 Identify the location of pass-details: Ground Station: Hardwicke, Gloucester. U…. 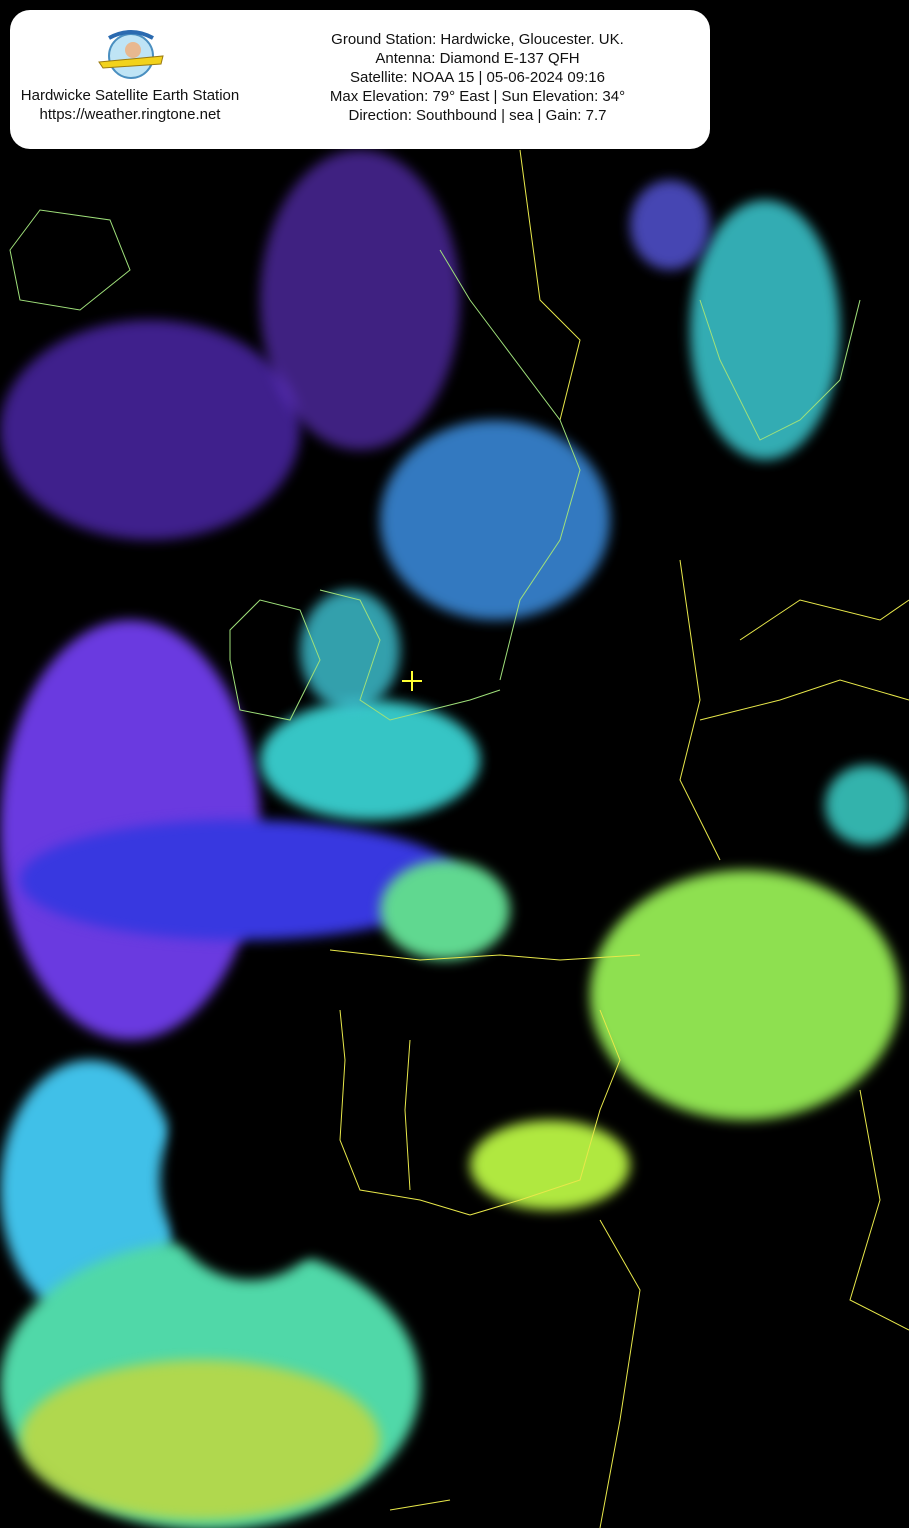
(477, 77).